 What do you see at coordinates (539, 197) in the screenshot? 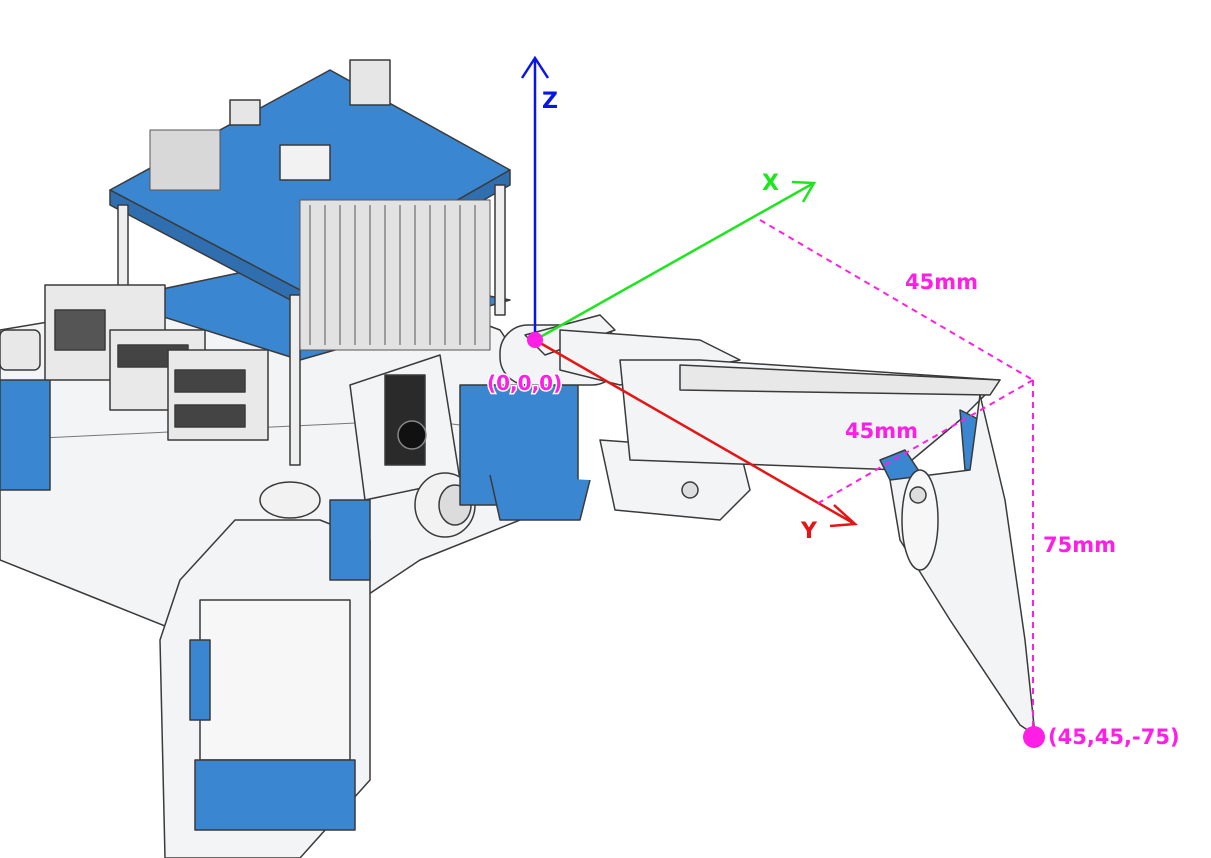
I see `z-axis: Z` at bounding box center [539, 197].